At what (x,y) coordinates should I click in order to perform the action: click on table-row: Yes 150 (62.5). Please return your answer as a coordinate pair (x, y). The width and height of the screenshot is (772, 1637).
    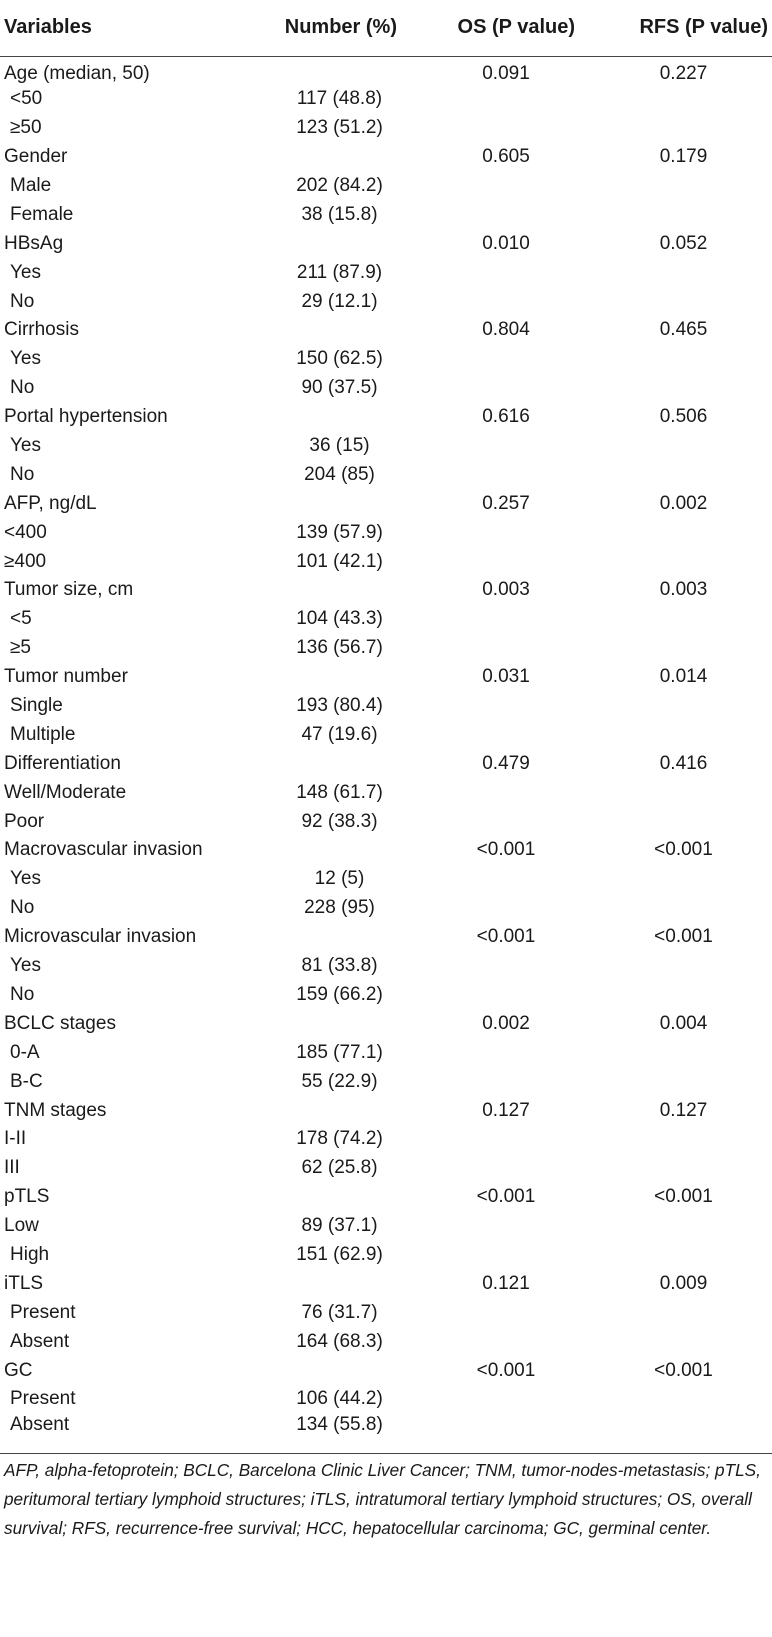
    Looking at the image, I should click on (386, 359).